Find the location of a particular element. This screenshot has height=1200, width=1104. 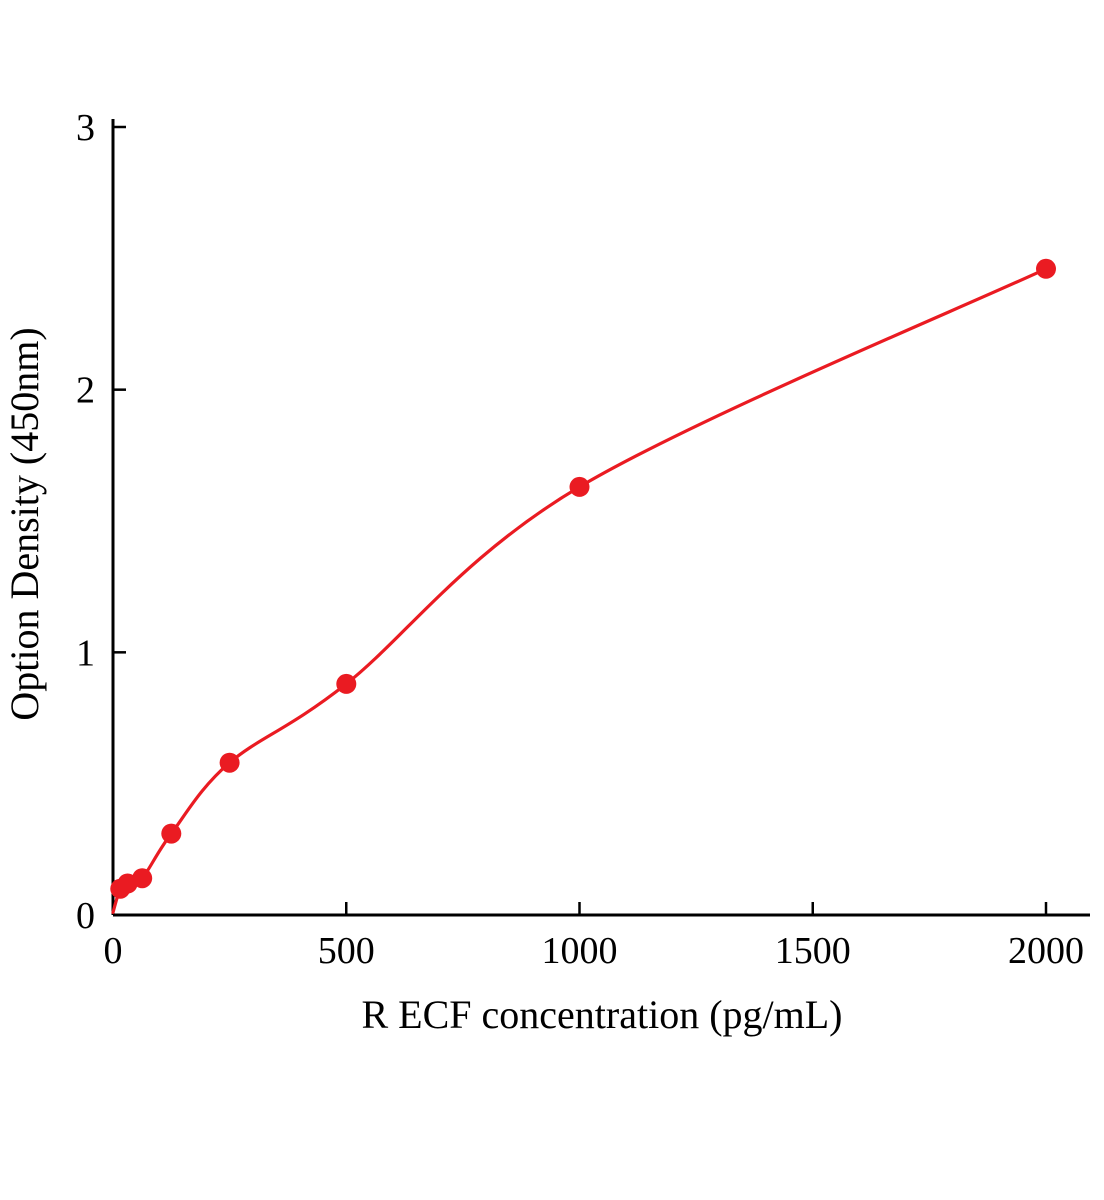

y-tick-label: 0 is located at coordinates (85, 916).